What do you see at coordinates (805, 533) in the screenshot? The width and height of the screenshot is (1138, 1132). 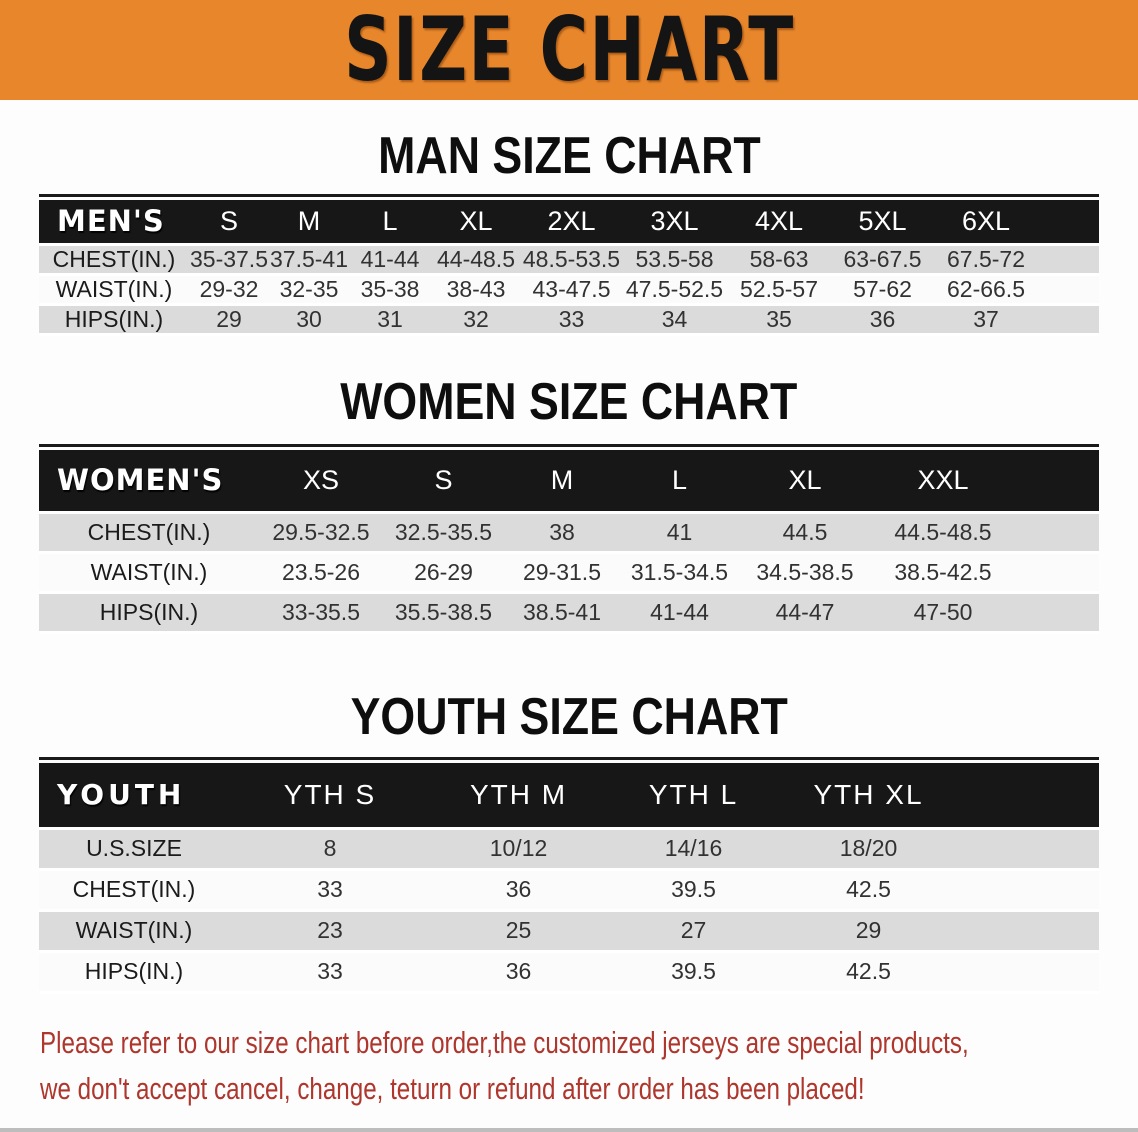 I see `size-value: 44.5` at bounding box center [805, 533].